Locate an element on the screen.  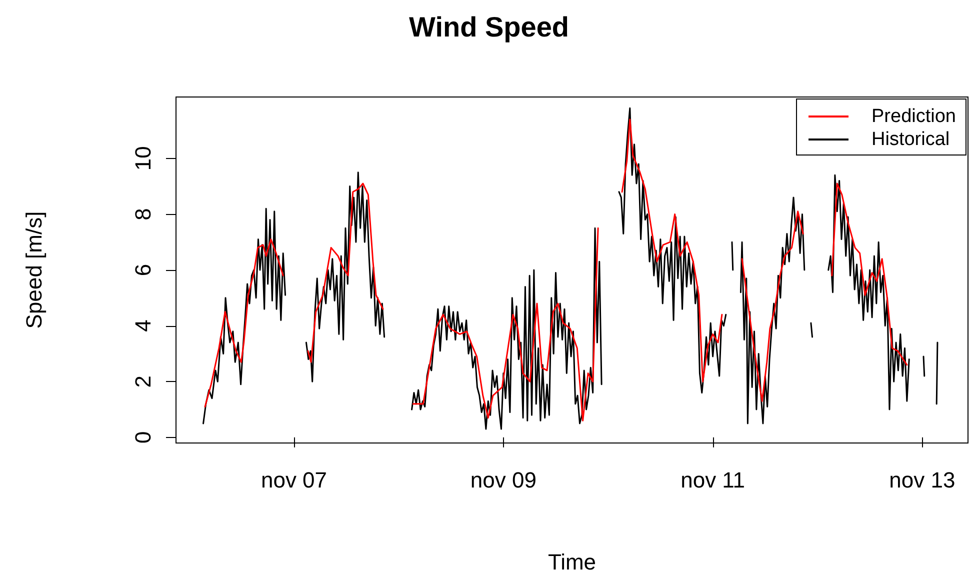
legend-label: Prediction is located at coordinates (914, 116).